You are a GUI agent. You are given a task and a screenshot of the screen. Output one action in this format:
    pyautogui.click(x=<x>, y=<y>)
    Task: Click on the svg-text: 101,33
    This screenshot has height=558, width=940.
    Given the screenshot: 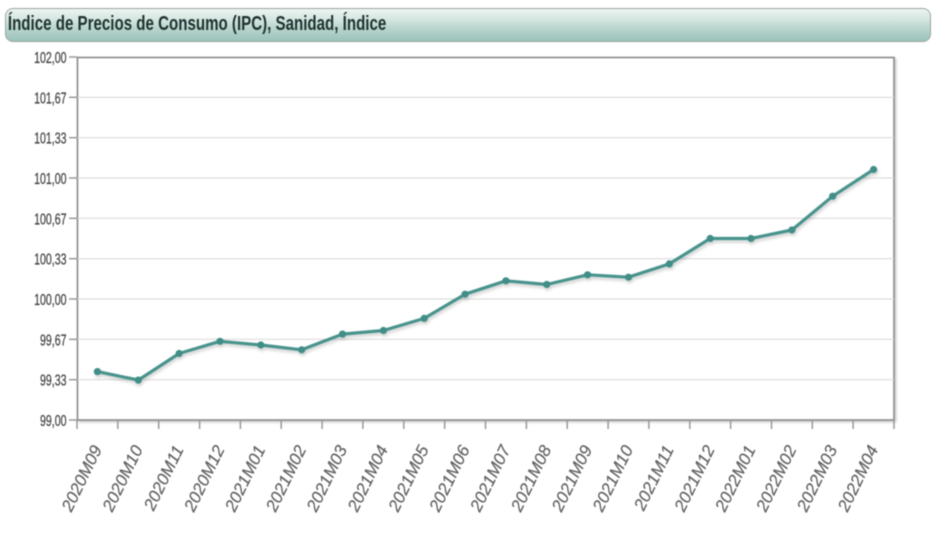 What is the action you would take?
    pyautogui.click(x=50, y=139)
    